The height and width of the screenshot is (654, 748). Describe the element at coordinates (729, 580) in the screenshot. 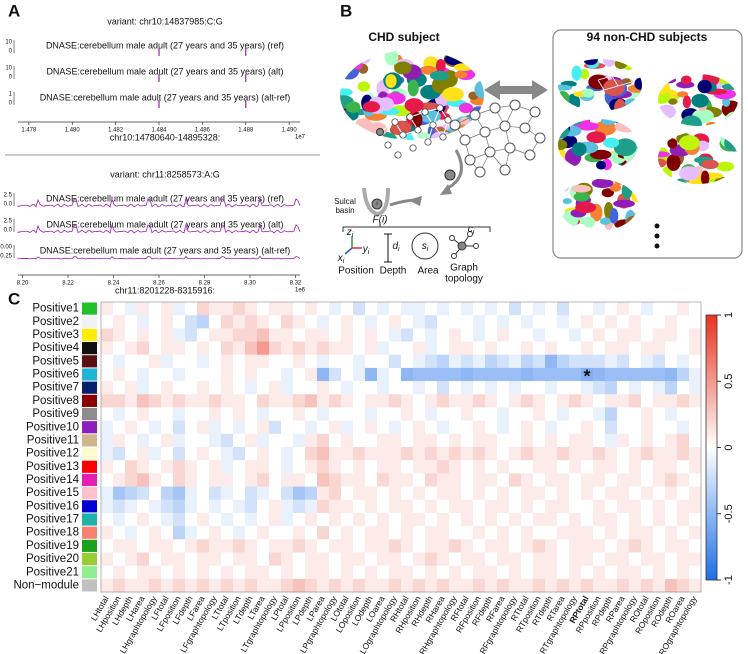

I see `colorbar-tick-label: -1` at that location.